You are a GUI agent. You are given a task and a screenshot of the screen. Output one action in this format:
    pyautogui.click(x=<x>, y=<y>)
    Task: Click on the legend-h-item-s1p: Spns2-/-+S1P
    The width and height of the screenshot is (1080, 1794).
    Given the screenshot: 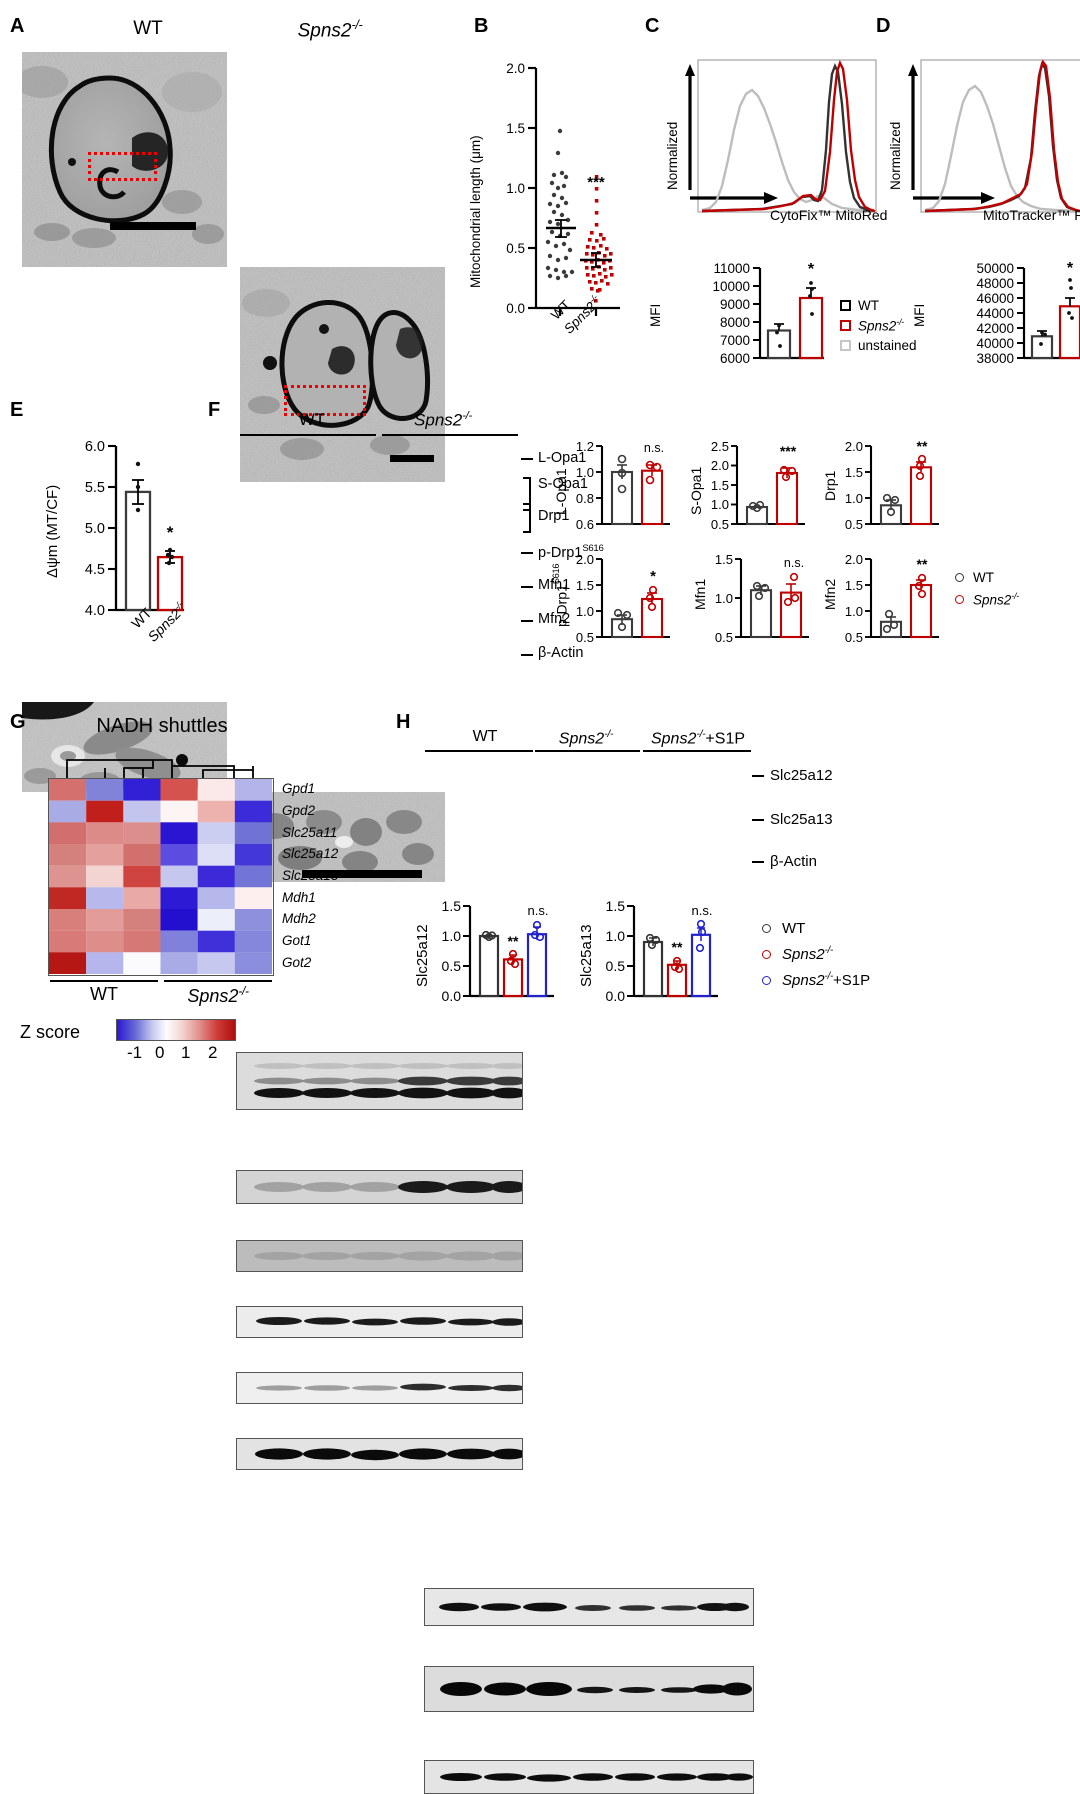 What is the action you would take?
    pyautogui.click(x=816, y=980)
    